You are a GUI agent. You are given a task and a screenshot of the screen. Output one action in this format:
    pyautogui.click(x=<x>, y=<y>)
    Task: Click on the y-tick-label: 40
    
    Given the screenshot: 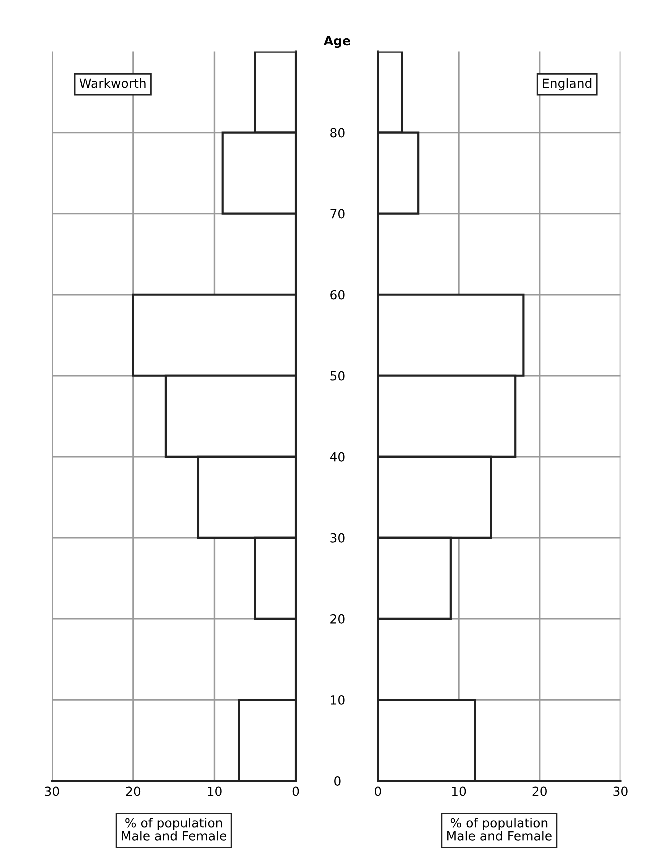 What is the action you would take?
    pyautogui.click(x=337, y=457)
    